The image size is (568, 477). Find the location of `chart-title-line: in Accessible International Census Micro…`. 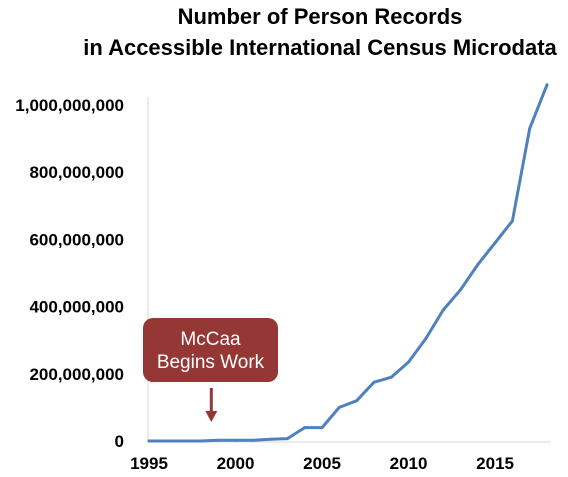

chart-title-line: in Accessible International Census Micro… is located at coordinates (320, 47).